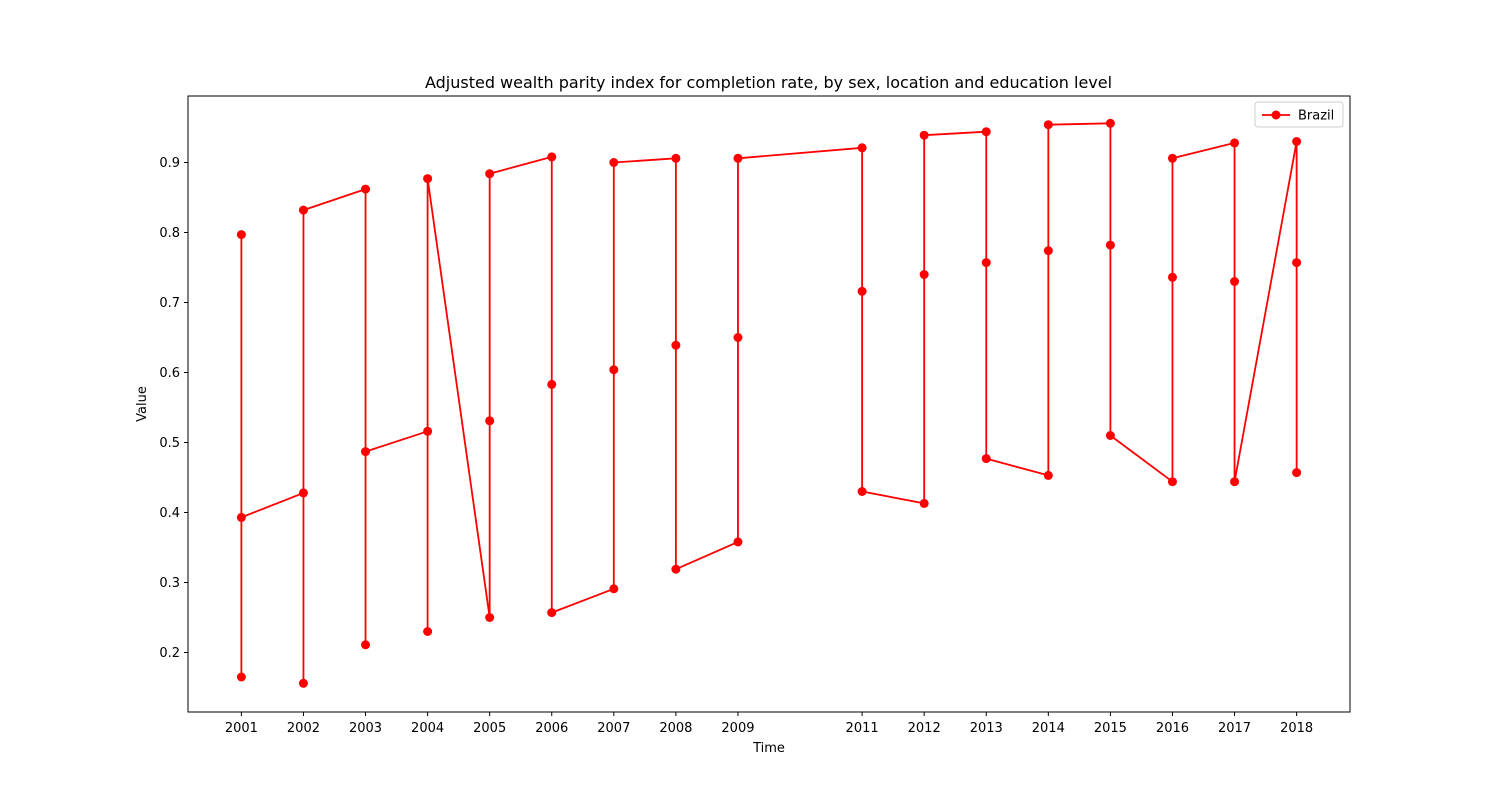  Describe the element at coordinates (241, 728) in the screenshot. I see `x-tick-label: 2001` at that location.